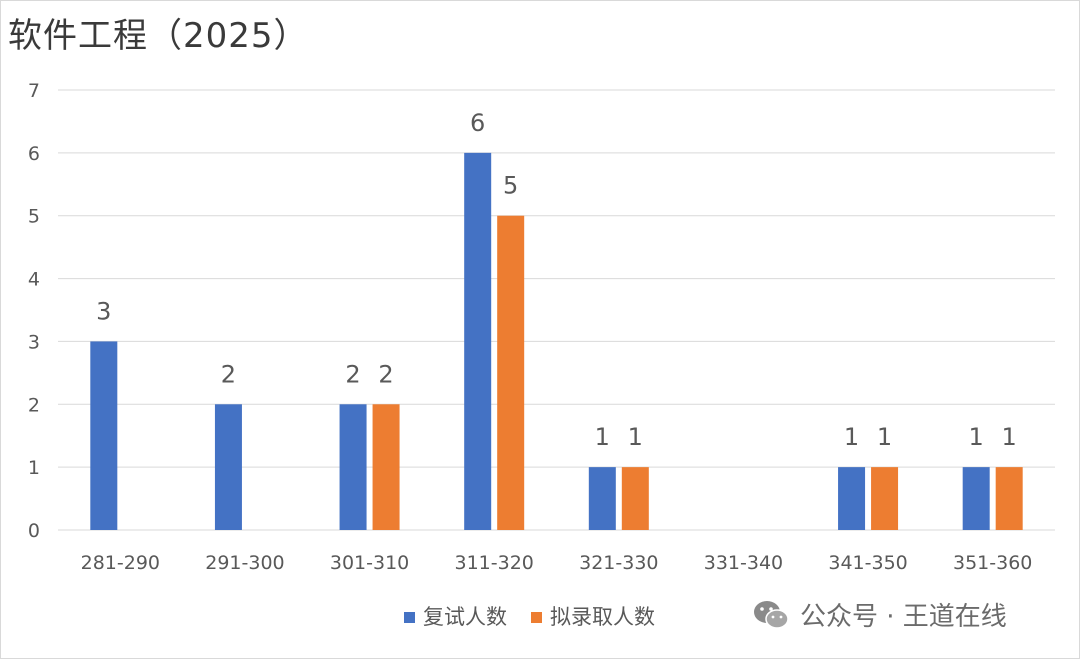  What do you see at coordinates (120, 563) in the screenshot?
I see `x-tick-label: 281-290` at bounding box center [120, 563].